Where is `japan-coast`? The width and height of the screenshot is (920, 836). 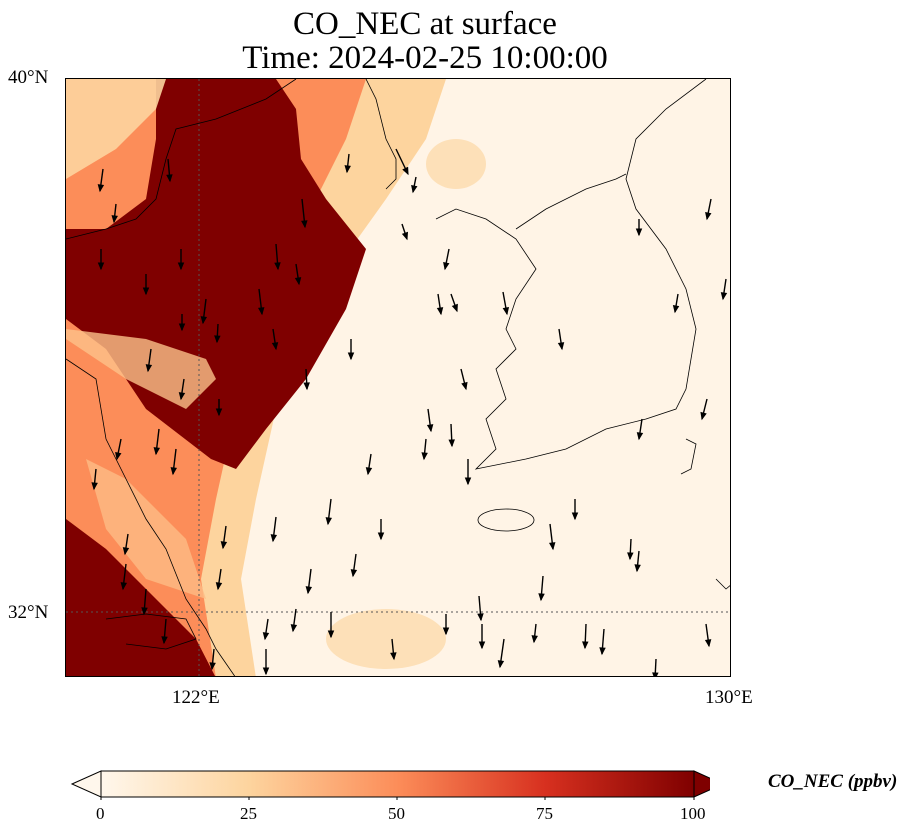 japan-coast is located at coordinates (722, 584).